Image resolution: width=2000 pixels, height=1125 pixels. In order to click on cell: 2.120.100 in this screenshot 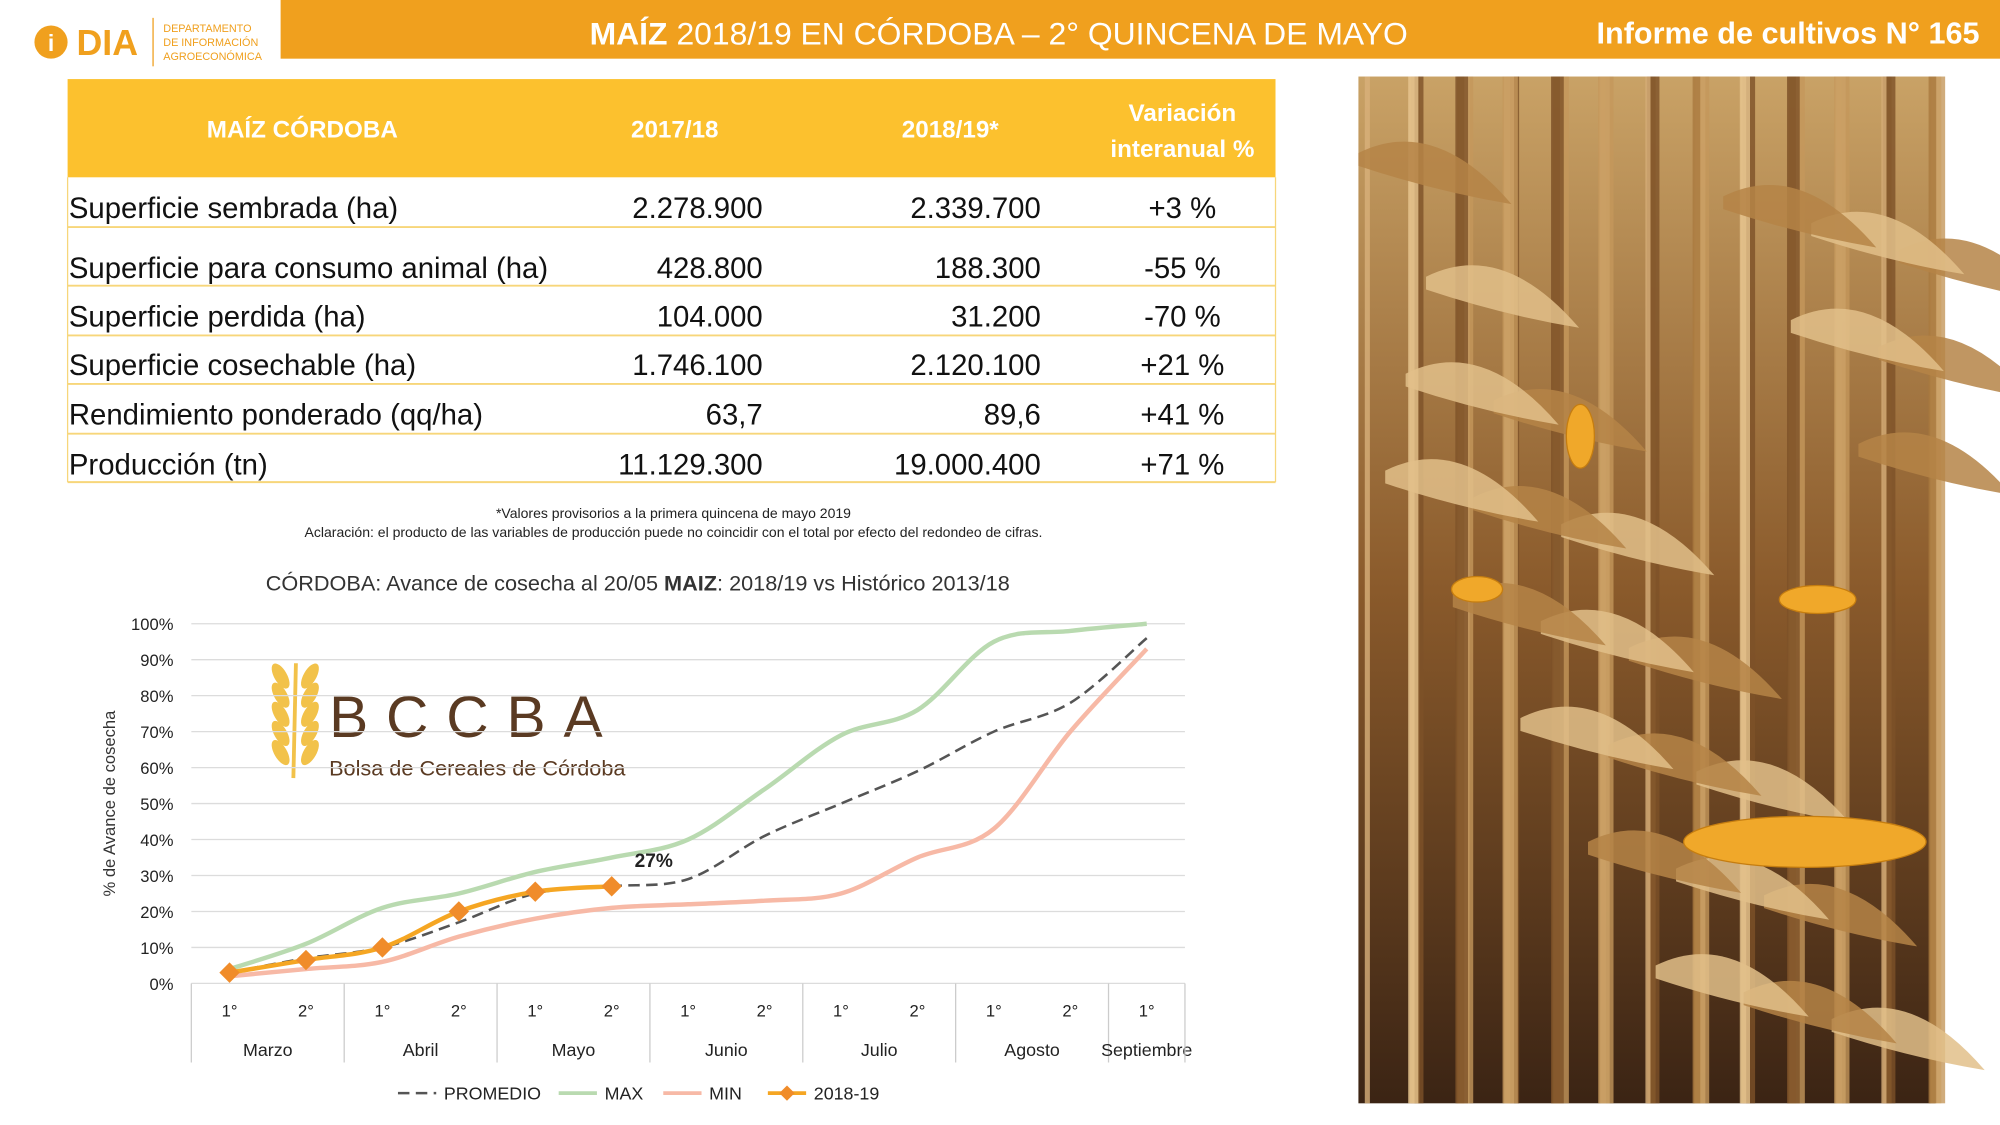, I will do `click(975, 365)`.